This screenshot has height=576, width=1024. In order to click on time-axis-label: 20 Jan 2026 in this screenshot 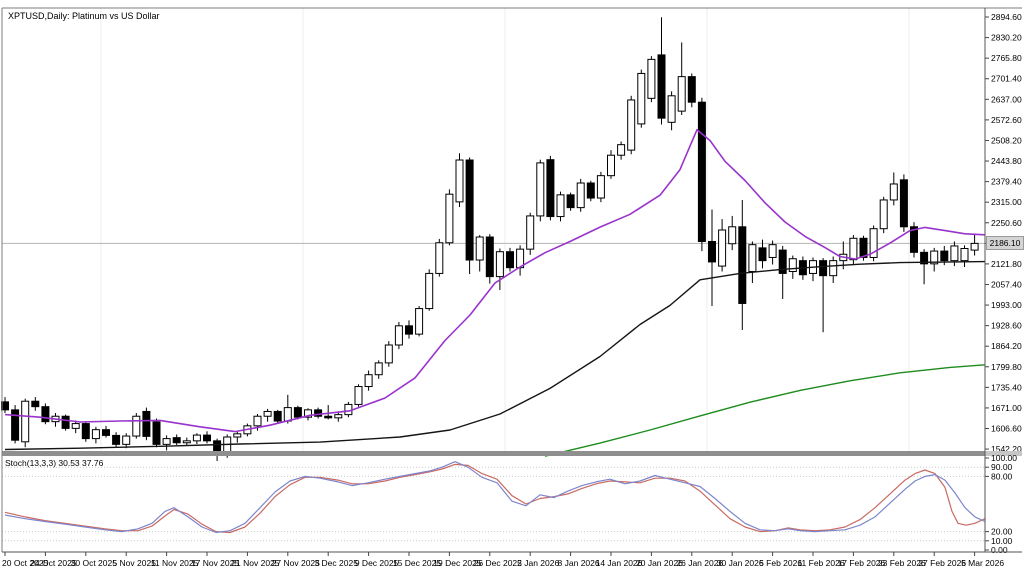, I will do `click(659, 563)`.